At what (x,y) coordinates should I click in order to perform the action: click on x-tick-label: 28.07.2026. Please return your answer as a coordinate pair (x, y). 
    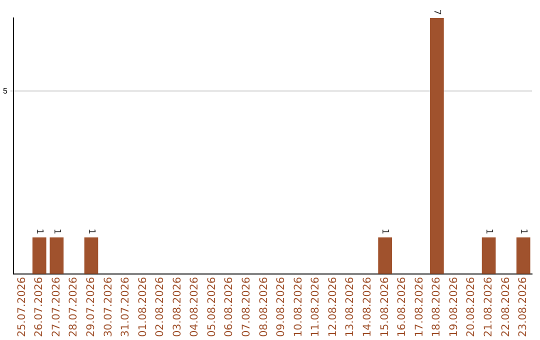
    Looking at the image, I should click on (74, 307).